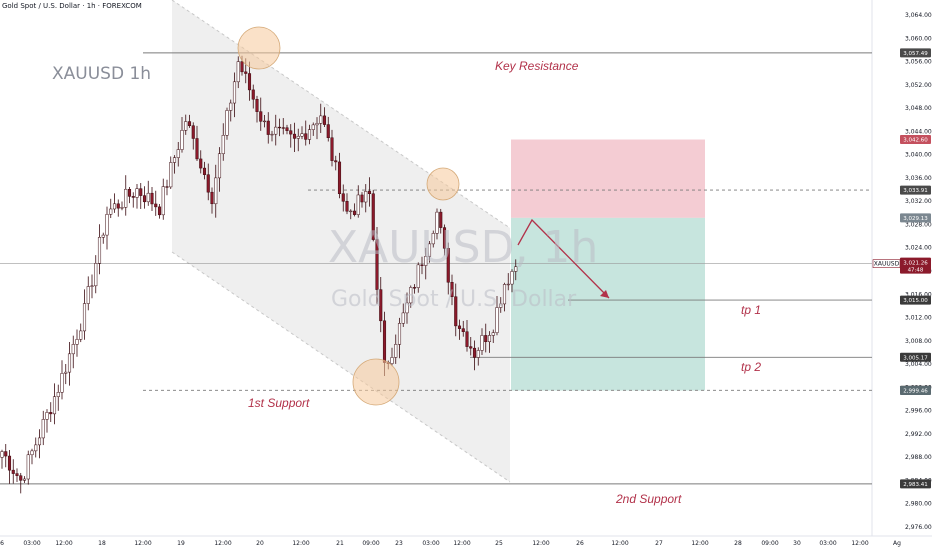  I want to click on watermark-name: Gold Spot / U.S. Dollar, so click(454, 299).